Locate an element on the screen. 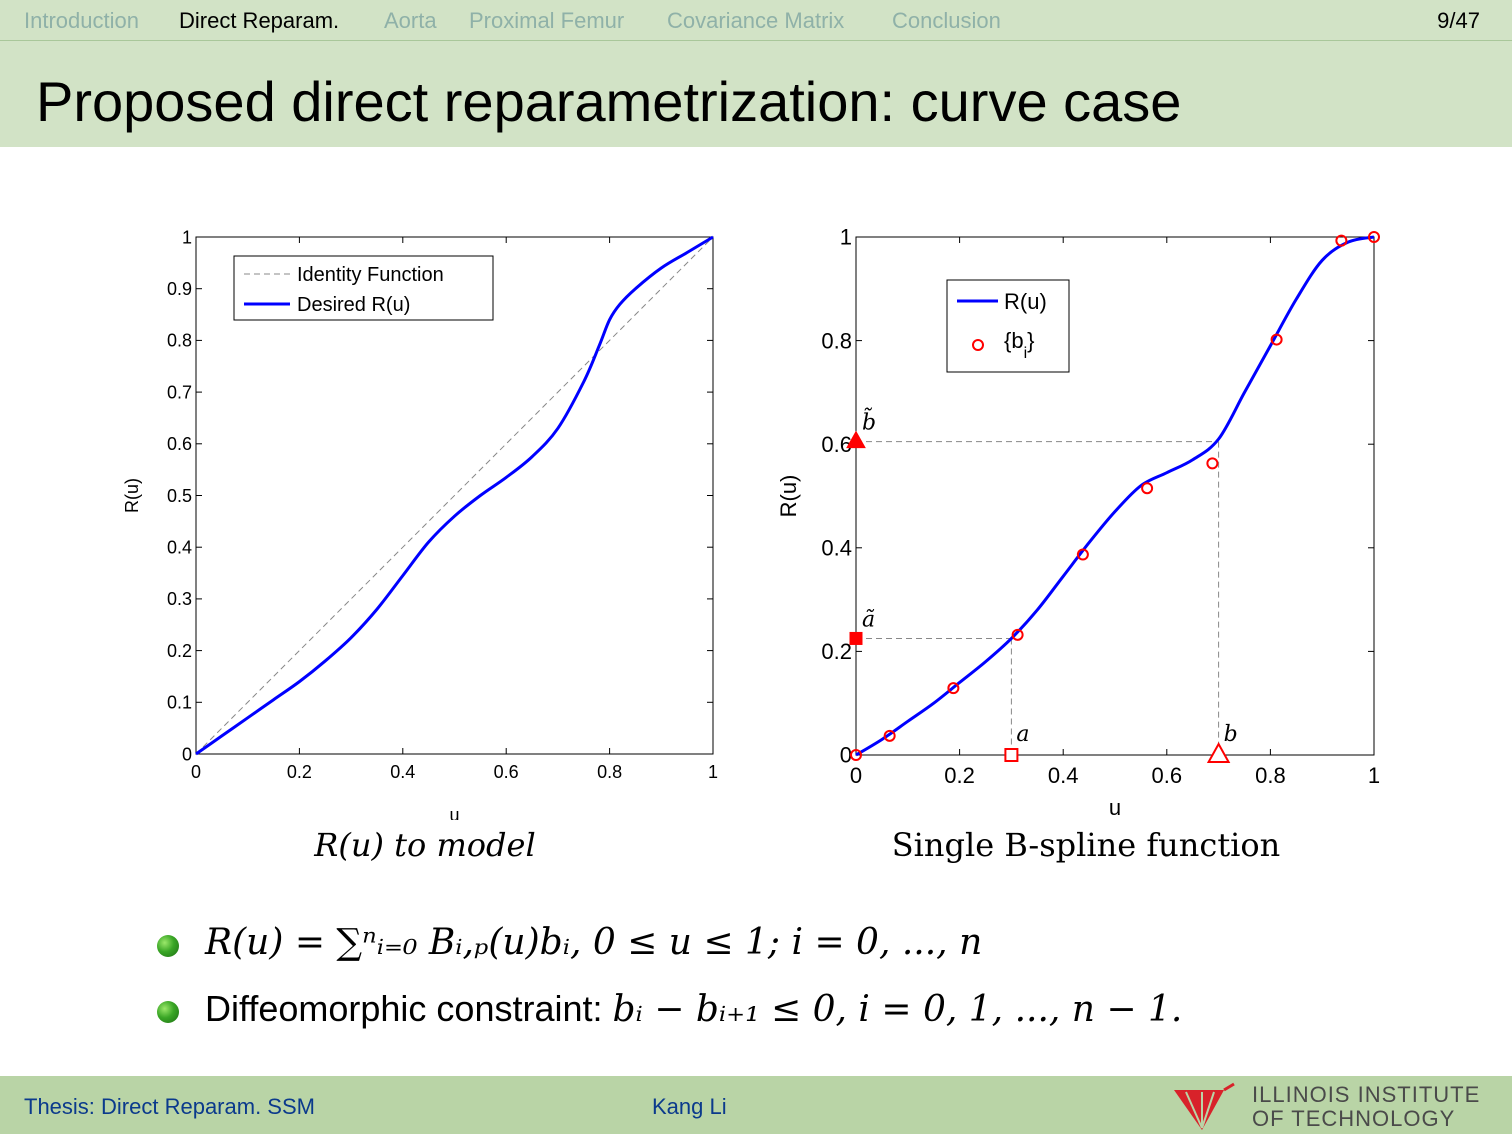  legend-label-identity: Identity Function is located at coordinates (370, 275).